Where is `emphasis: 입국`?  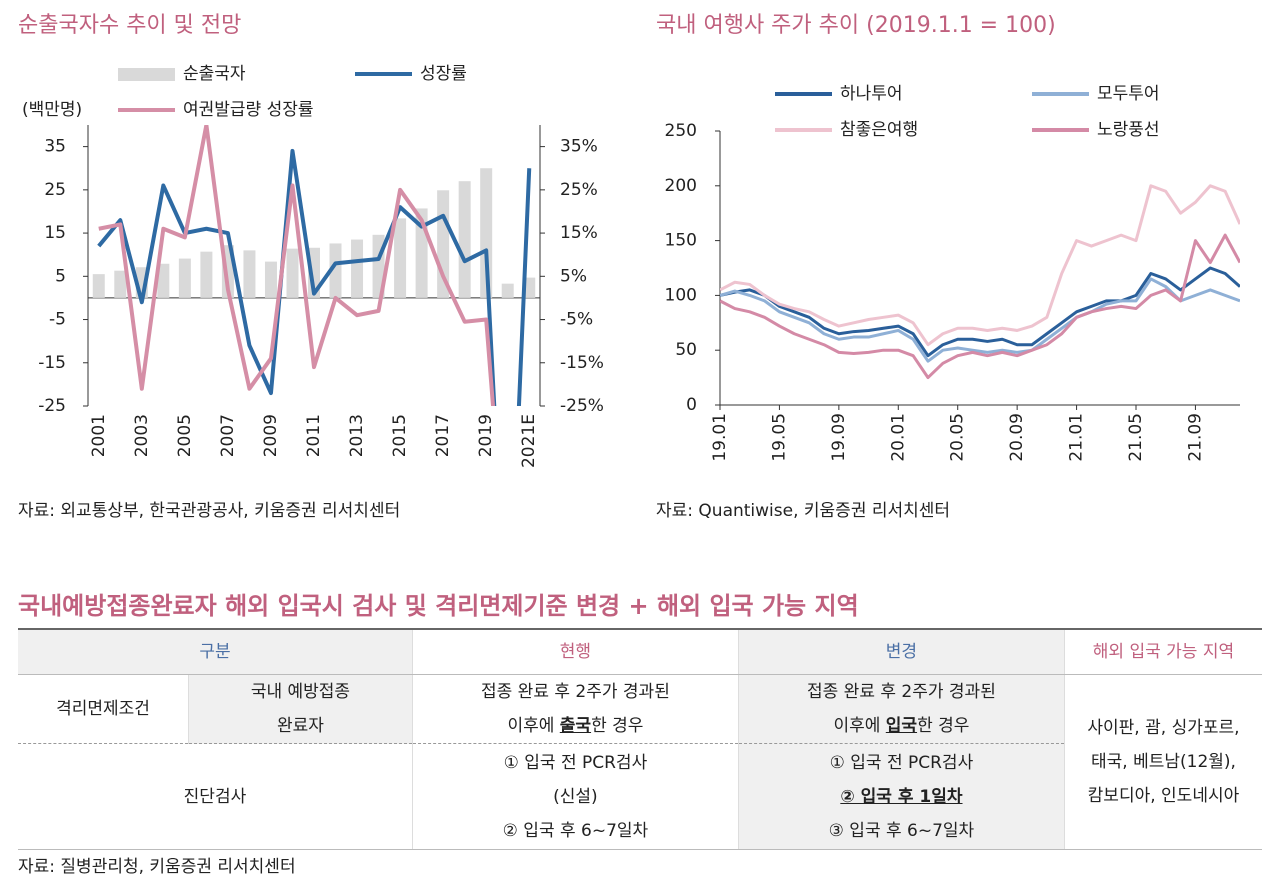
emphasis: 입국 is located at coordinates (901, 726).